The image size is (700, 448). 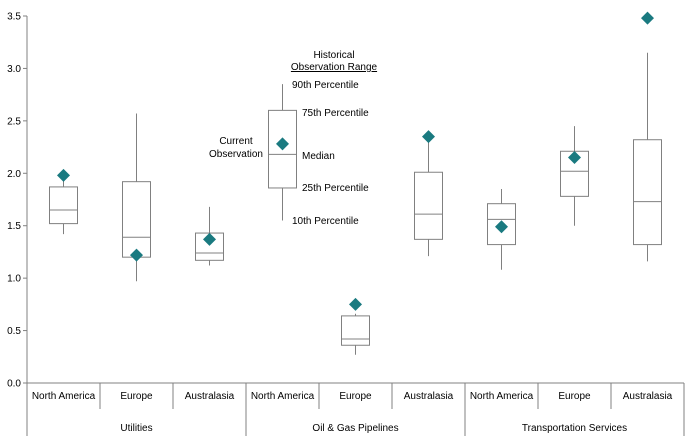 What do you see at coordinates (14, 384) in the screenshot?
I see `y-tick-label: 0.0` at bounding box center [14, 384].